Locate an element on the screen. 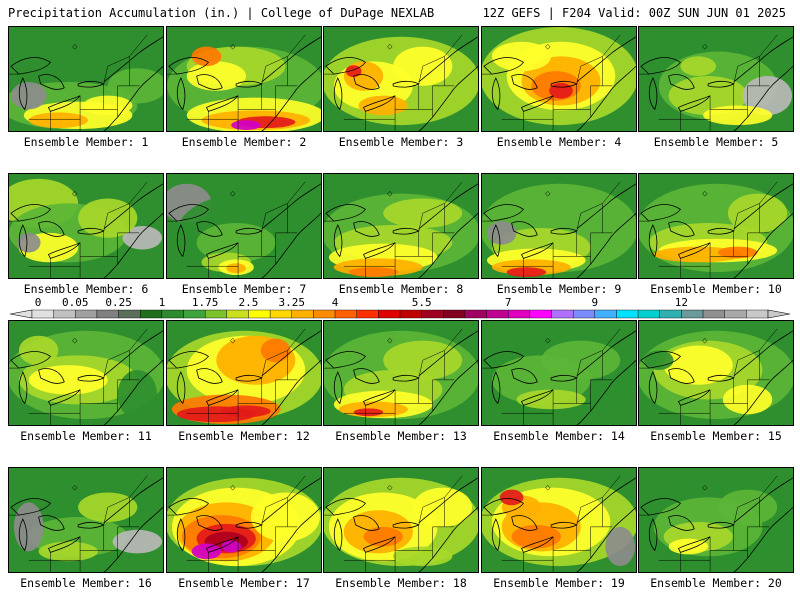  colorbar-right-arrow is located at coordinates (779, 314).